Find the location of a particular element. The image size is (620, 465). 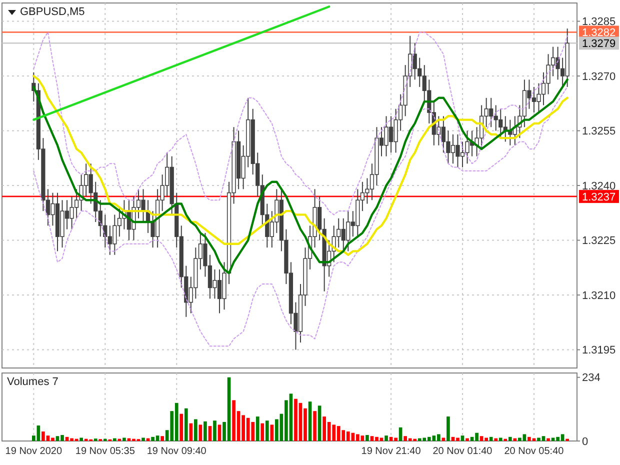

ref-line-label: 1.3237 is located at coordinates (599, 197).